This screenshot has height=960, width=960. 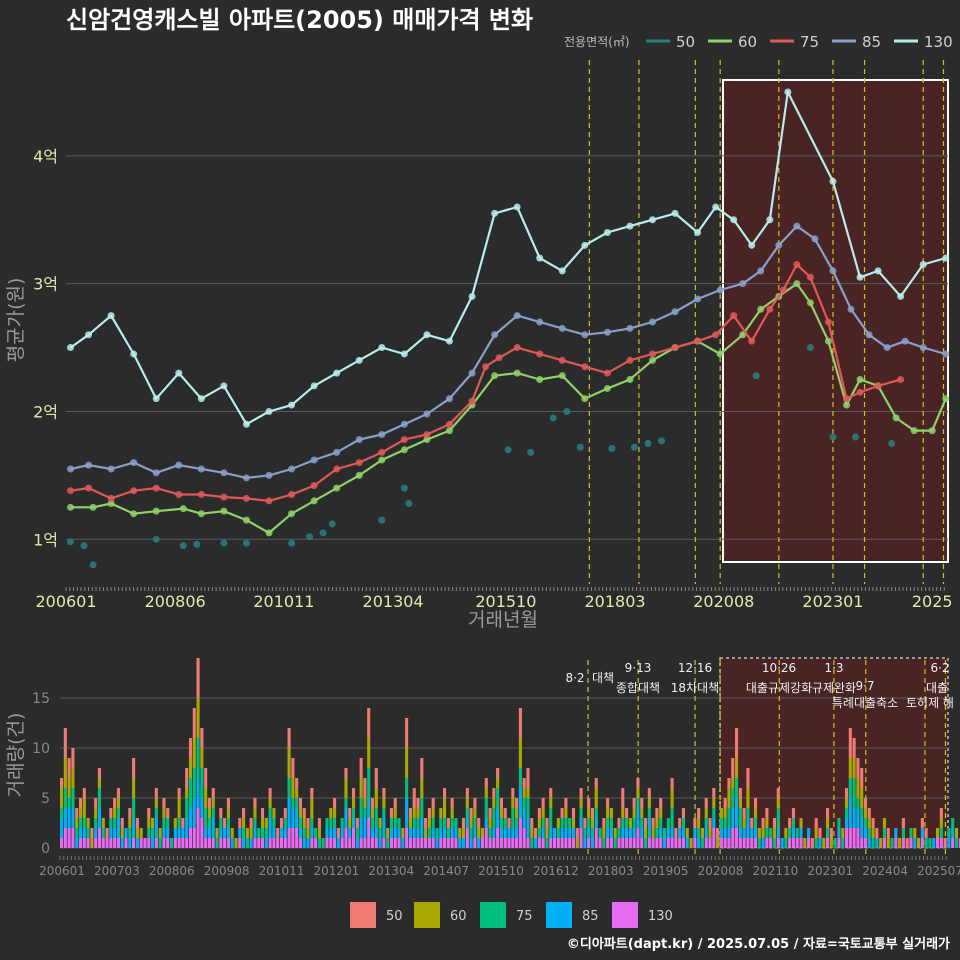 What do you see at coordinates (227, 871) in the screenshot?
I see `volume-x-tick-label: 200908` at bounding box center [227, 871].